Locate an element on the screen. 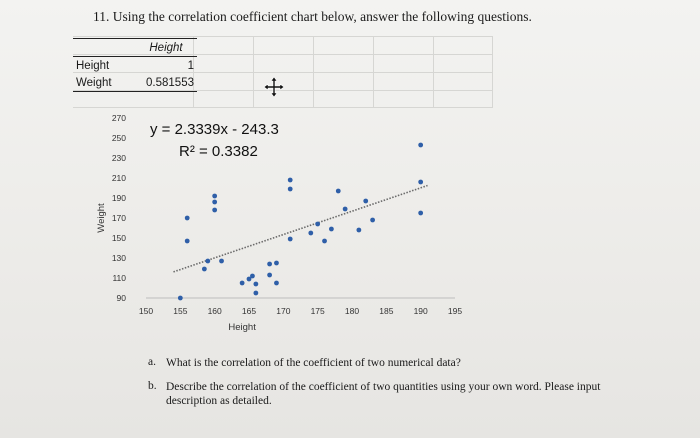 The height and width of the screenshot is (438, 700). y-tick-label: 110 is located at coordinates (119, 278).